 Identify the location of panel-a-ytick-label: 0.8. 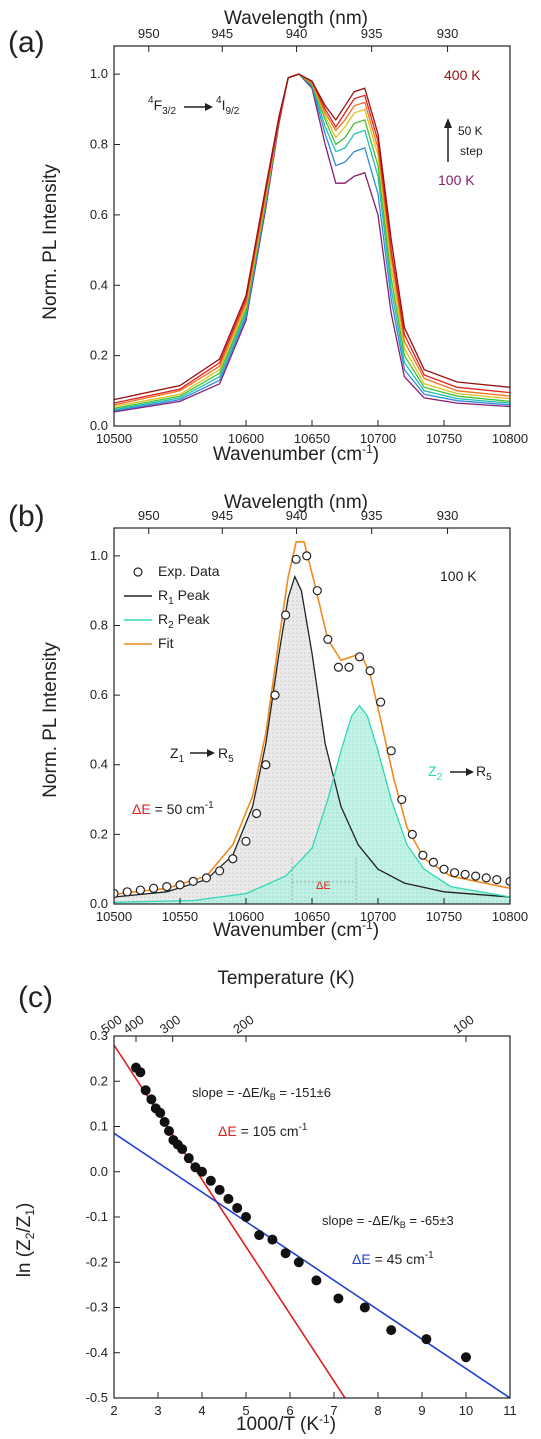
(99, 144).